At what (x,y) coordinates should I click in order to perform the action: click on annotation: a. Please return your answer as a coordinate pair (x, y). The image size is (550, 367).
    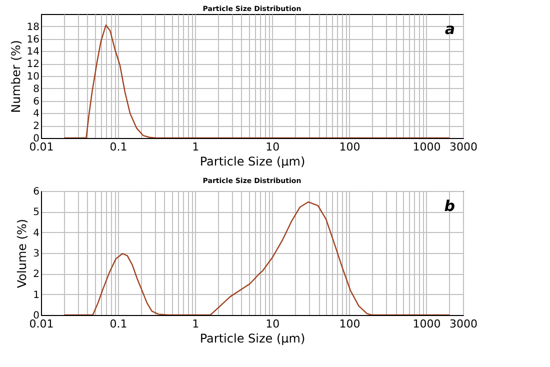
    Looking at the image, I should click on (449, 29).